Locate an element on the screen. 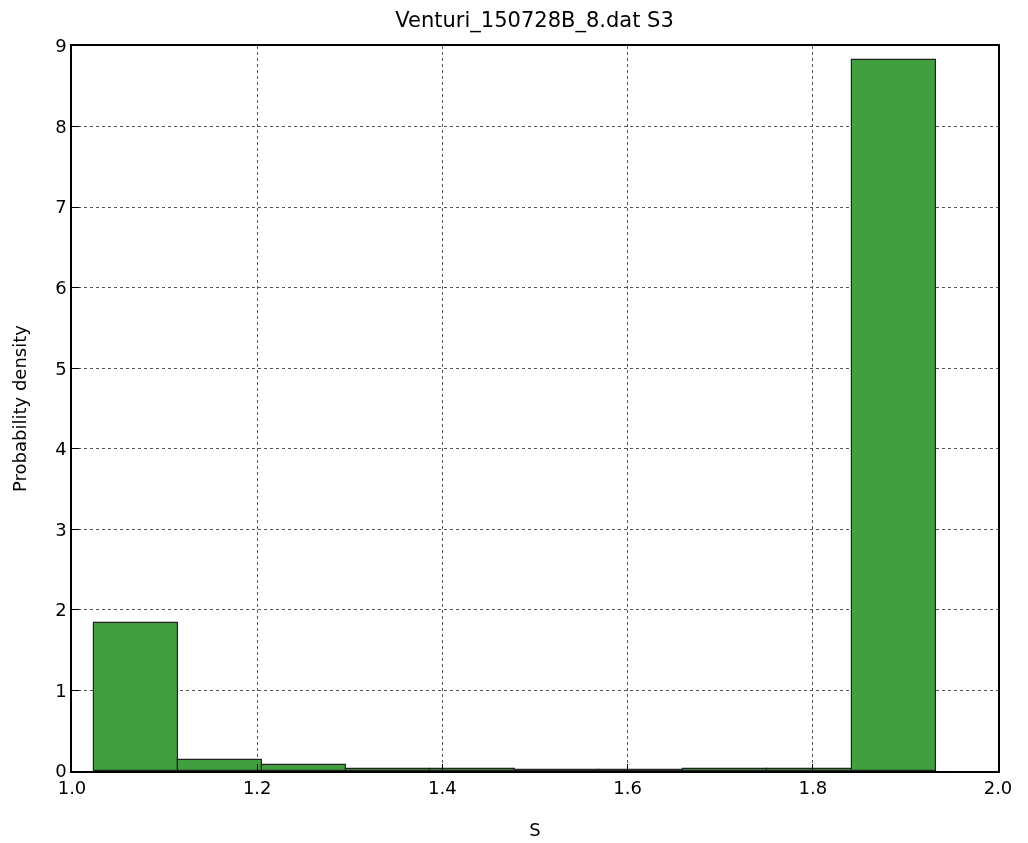 This screenshot has height=843, width=1028. x-tick-label: 1.2 is located at coordinates (257, 788).